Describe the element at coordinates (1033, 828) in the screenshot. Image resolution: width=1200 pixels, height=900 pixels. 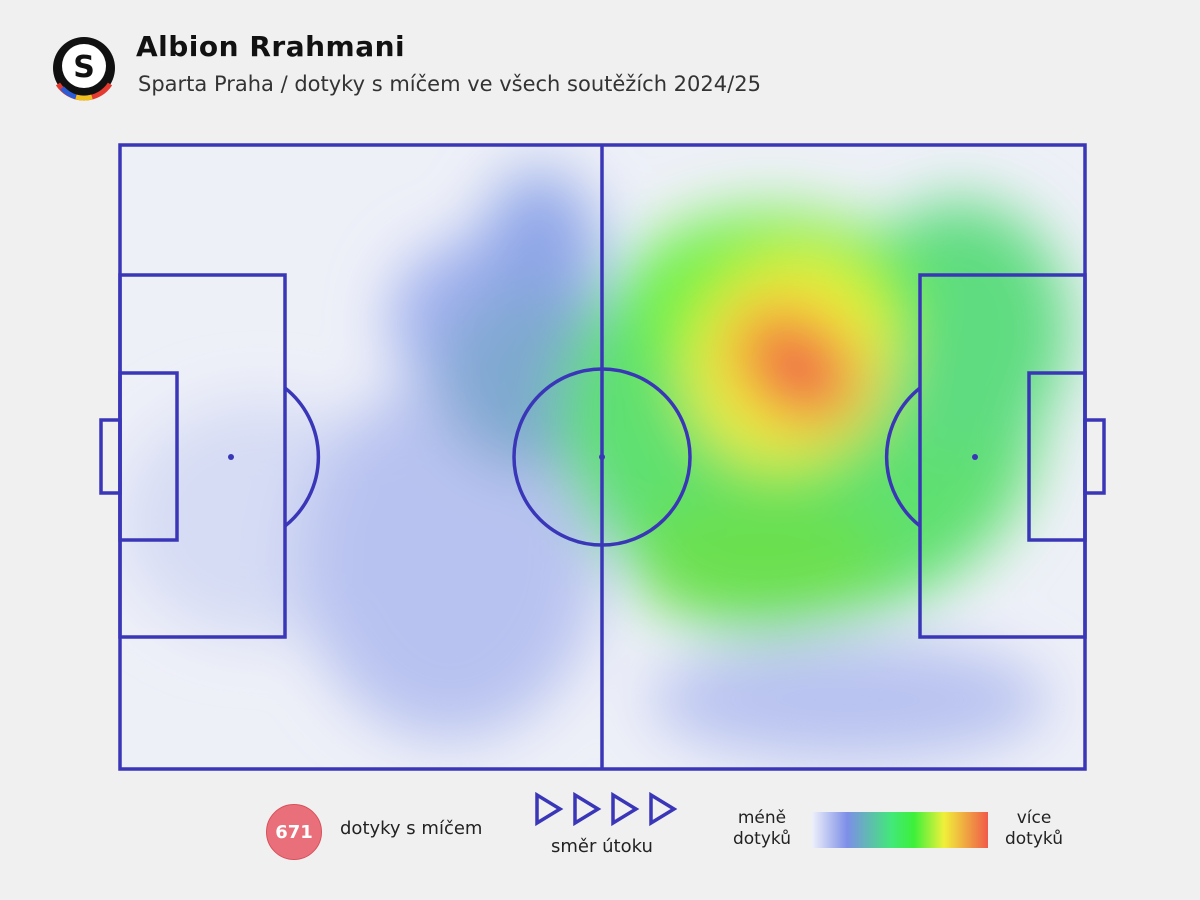
I see `legend-more: více dotyků` at that location.